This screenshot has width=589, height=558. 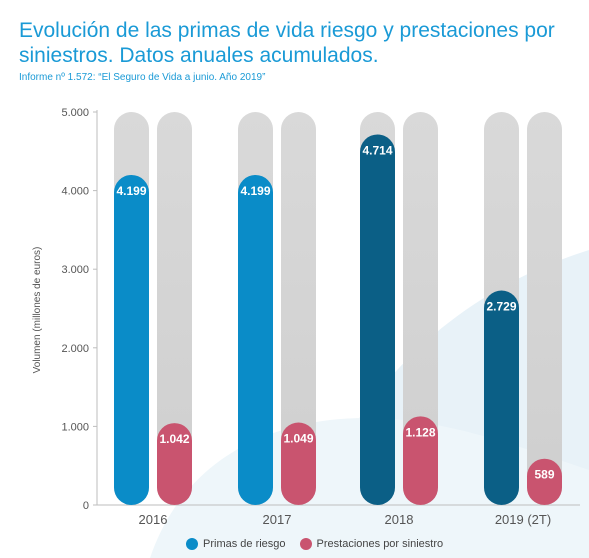 I want to click on data-label-prestaciones: 1.049, so click(x=298, y=439).